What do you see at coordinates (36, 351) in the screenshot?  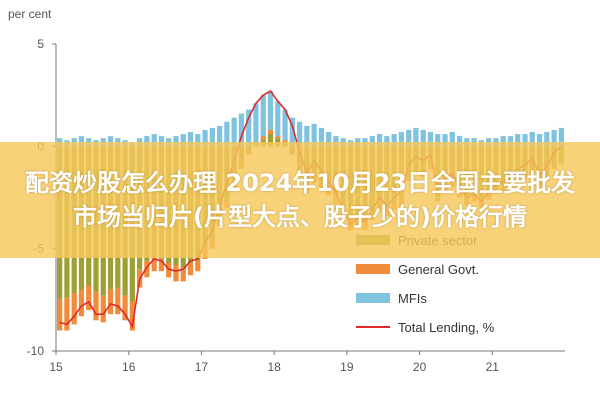 I see `y-tick-label: -10` at bounding box center [36, 351].